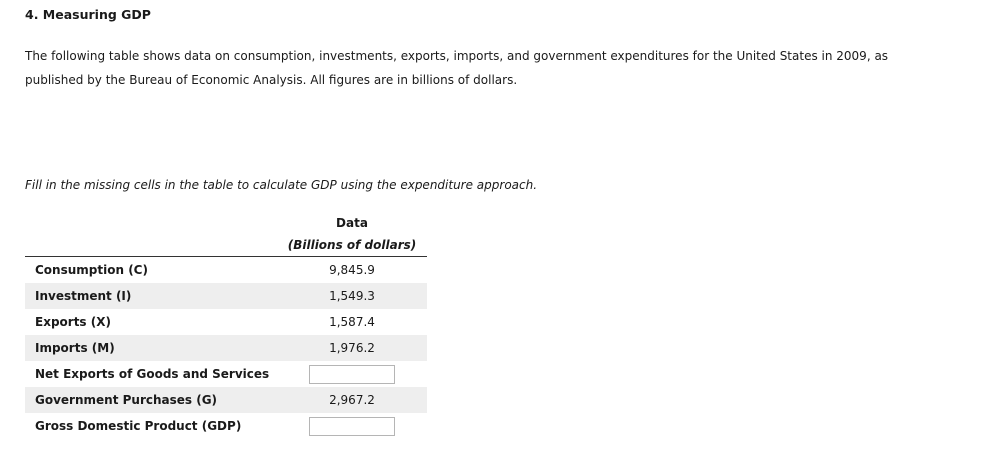  Describe the element at coordinates (152, 374) in the screenshot. I see `row-label: Net Exports of Goods and Services` at that location.